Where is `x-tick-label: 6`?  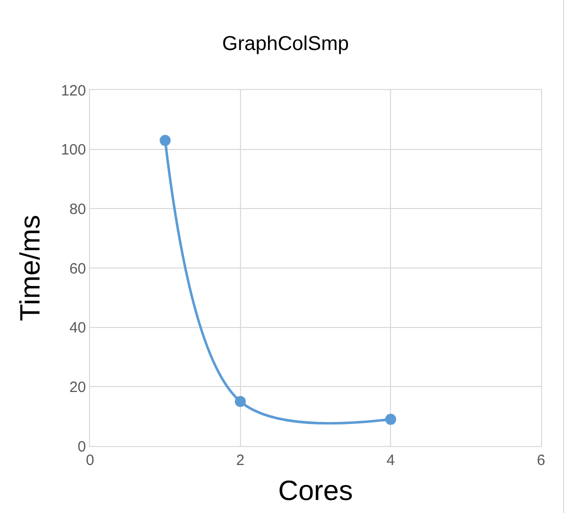
x-tick-label: 6 is located at coordinates (541, 460).